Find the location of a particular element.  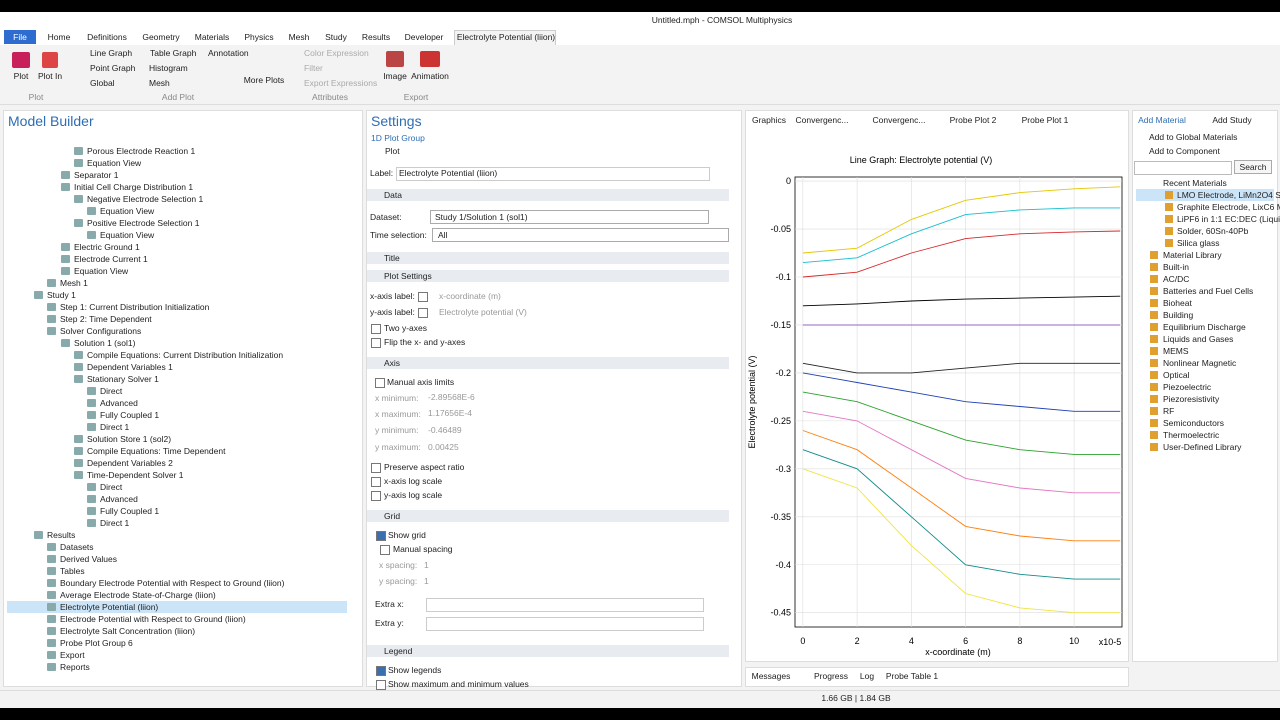

section-header: Plot Settings is located at coordinates (408, 276).